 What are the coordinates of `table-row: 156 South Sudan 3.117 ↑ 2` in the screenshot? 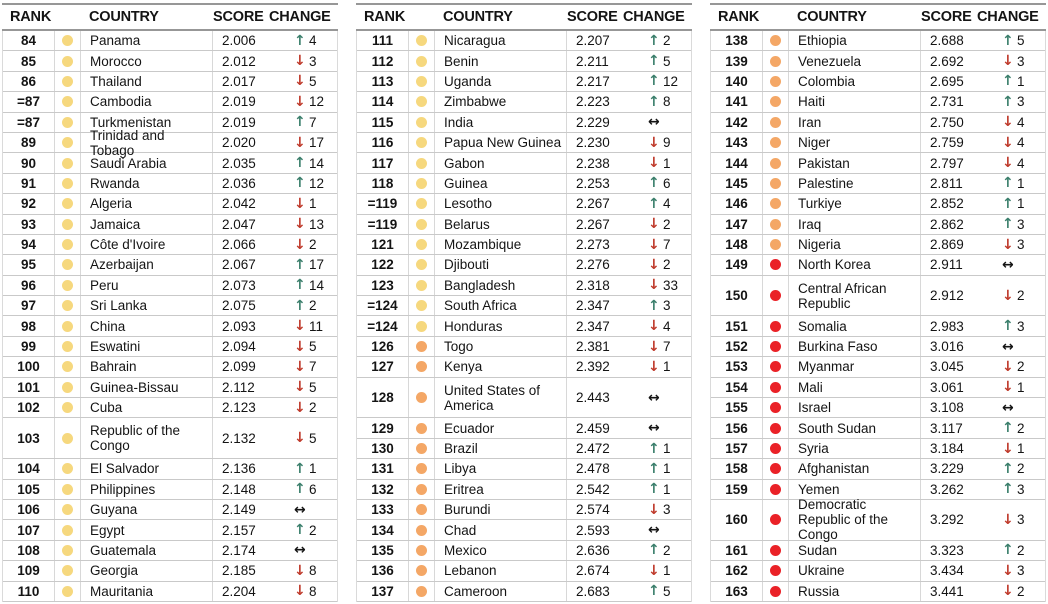 It's located at (878, 428).